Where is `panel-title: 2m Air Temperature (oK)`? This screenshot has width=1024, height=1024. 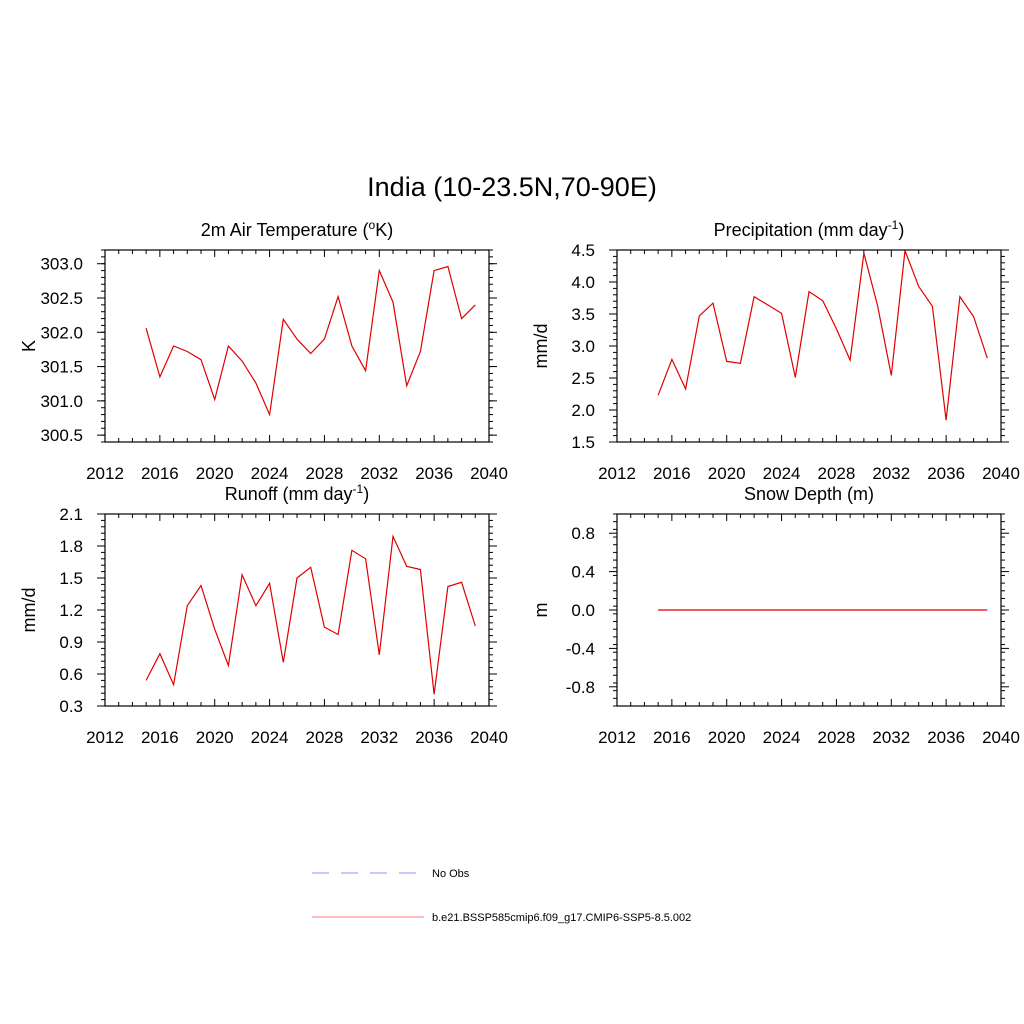 panel-title: 2m Air Temperature (oK) is located at coordinates (297, 229).